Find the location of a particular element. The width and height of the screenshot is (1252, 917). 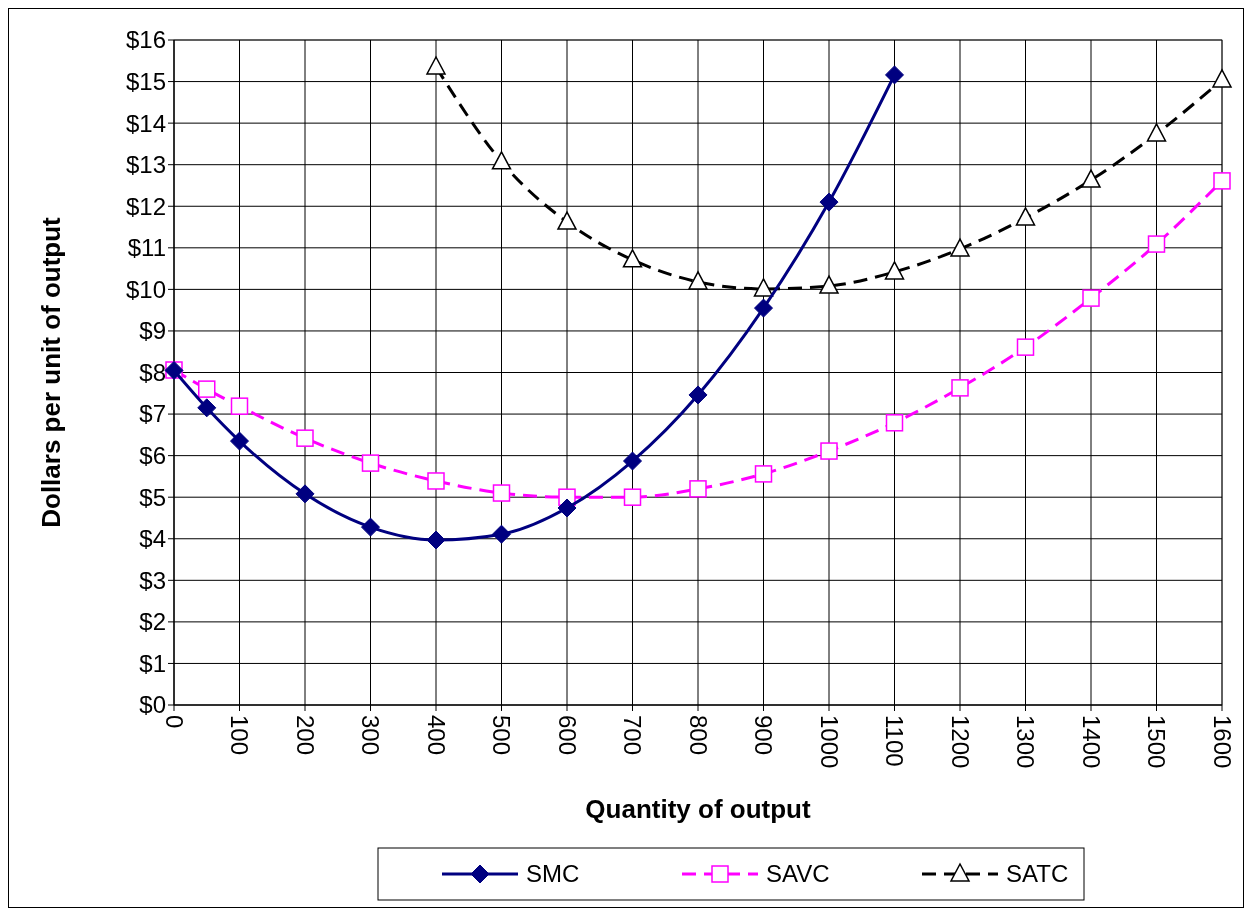

legend-label: SAVC is located at coordinates (798, 874).